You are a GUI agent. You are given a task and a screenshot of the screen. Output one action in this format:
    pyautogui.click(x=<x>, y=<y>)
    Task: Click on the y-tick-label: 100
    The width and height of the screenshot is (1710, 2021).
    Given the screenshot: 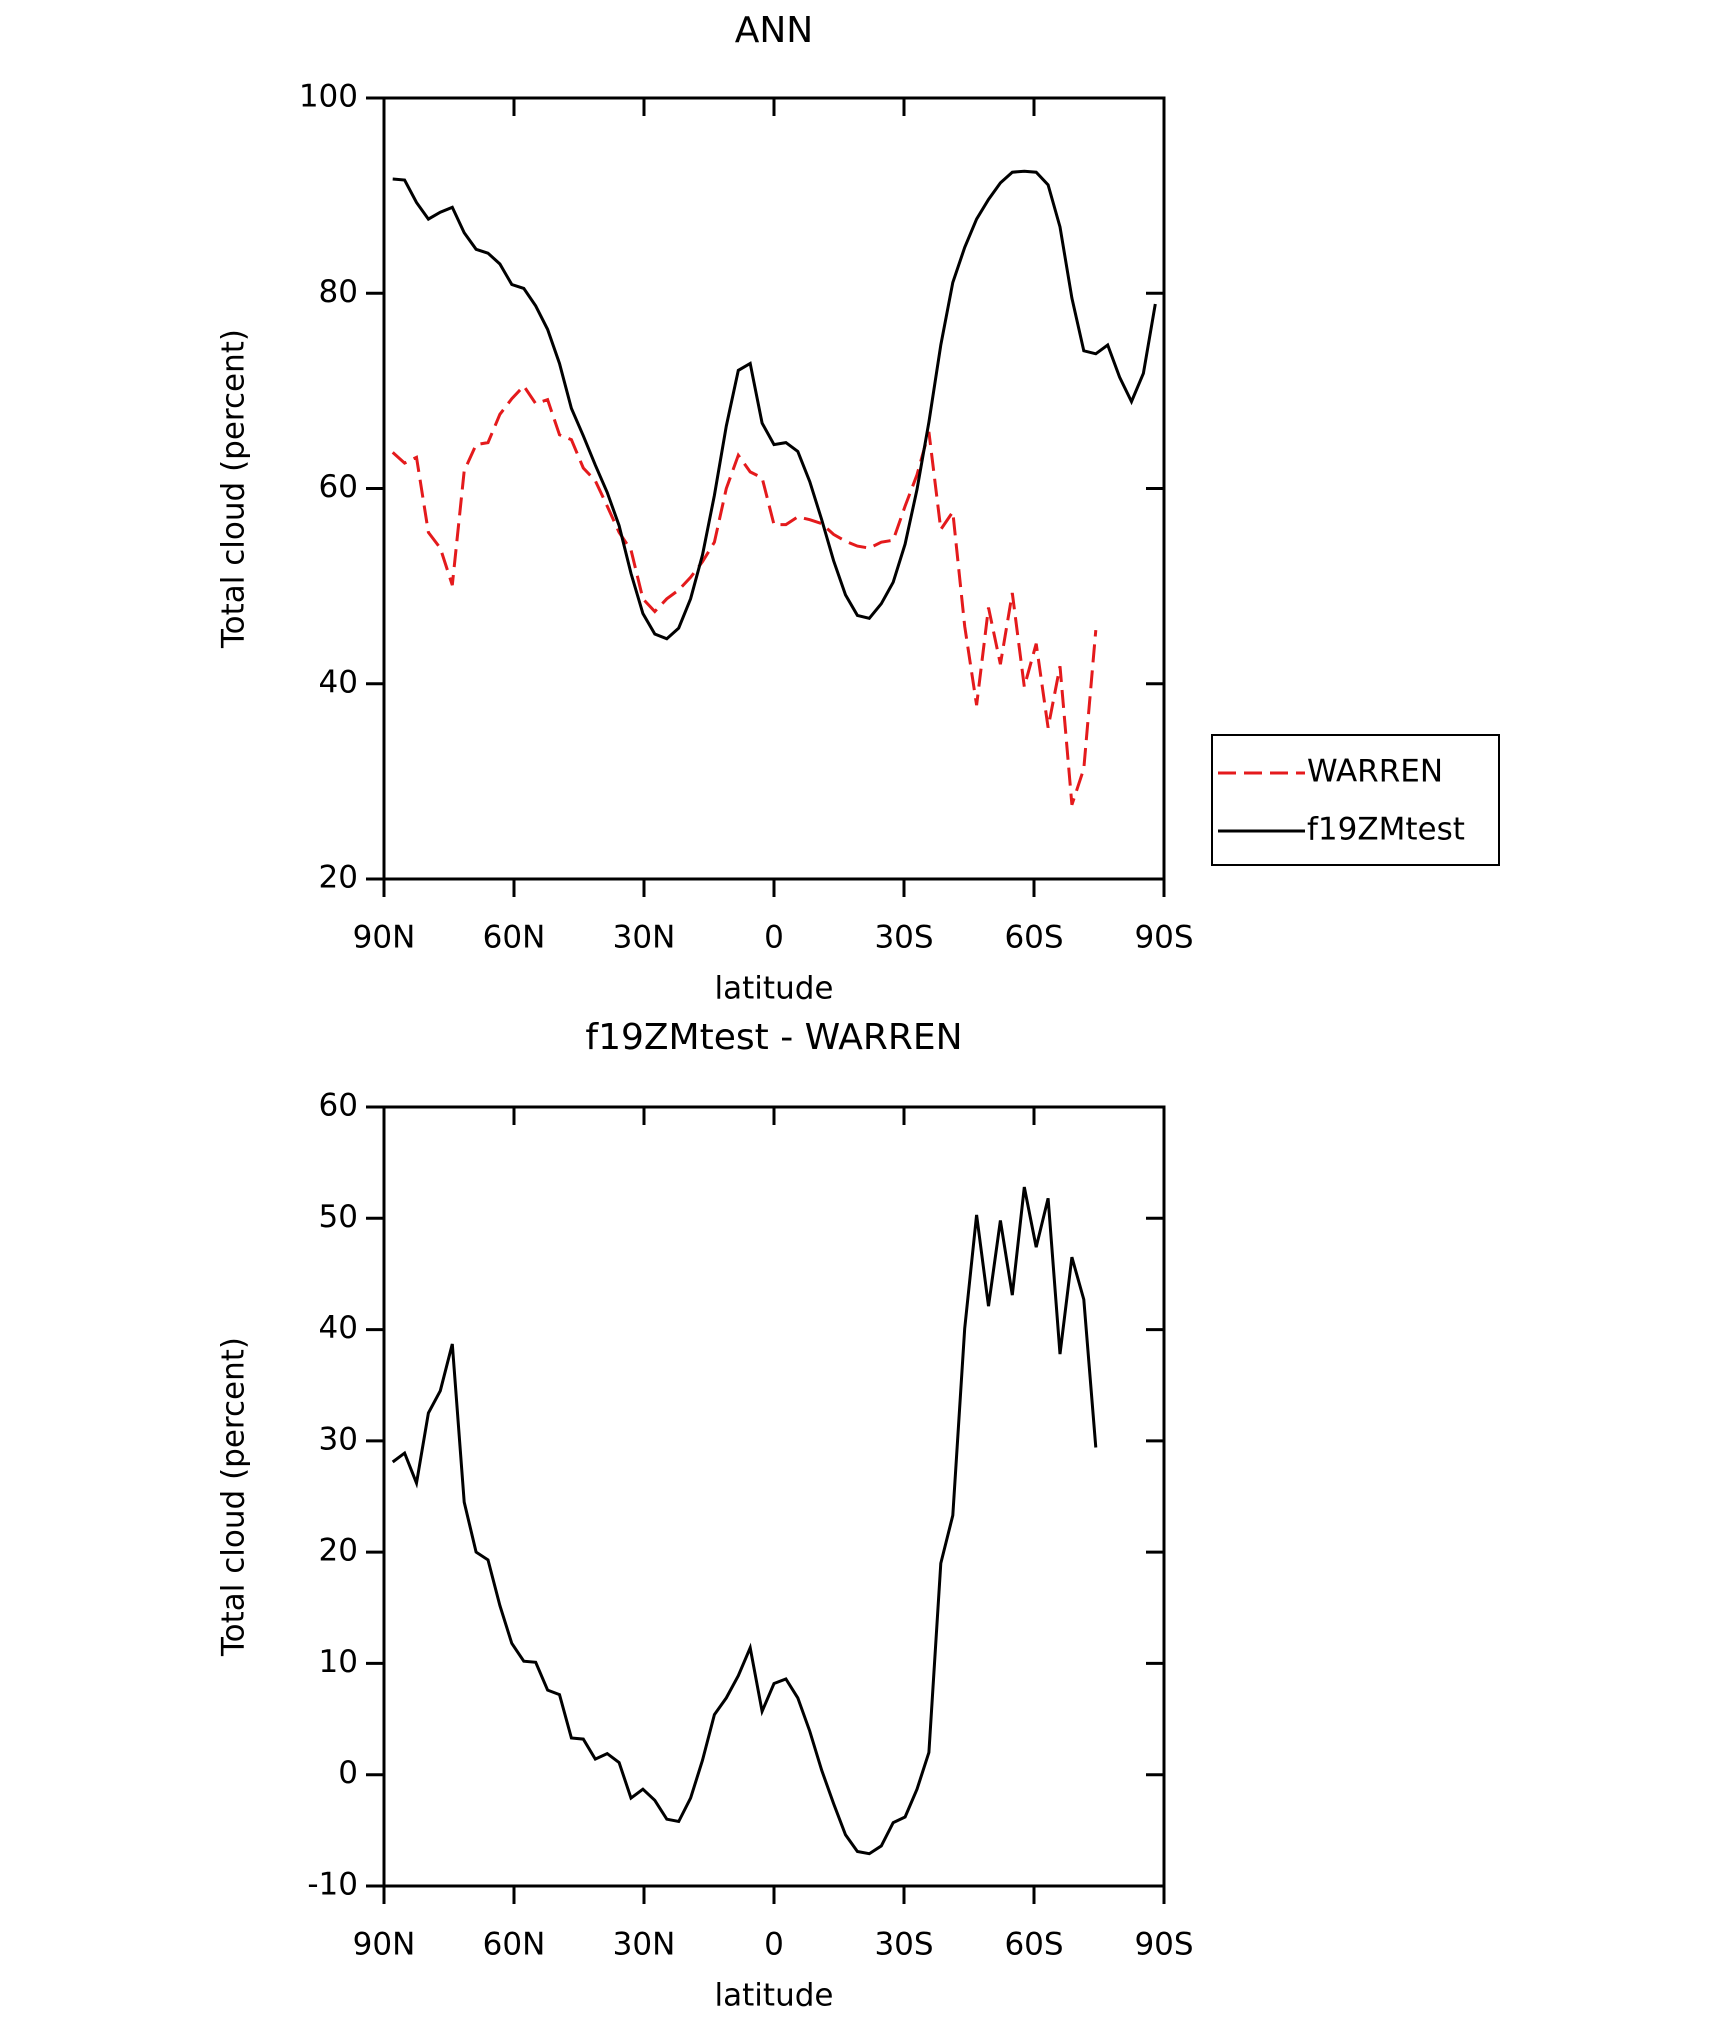 What is the action you would take?
    pyautogui.click(x=328, y=97)
    